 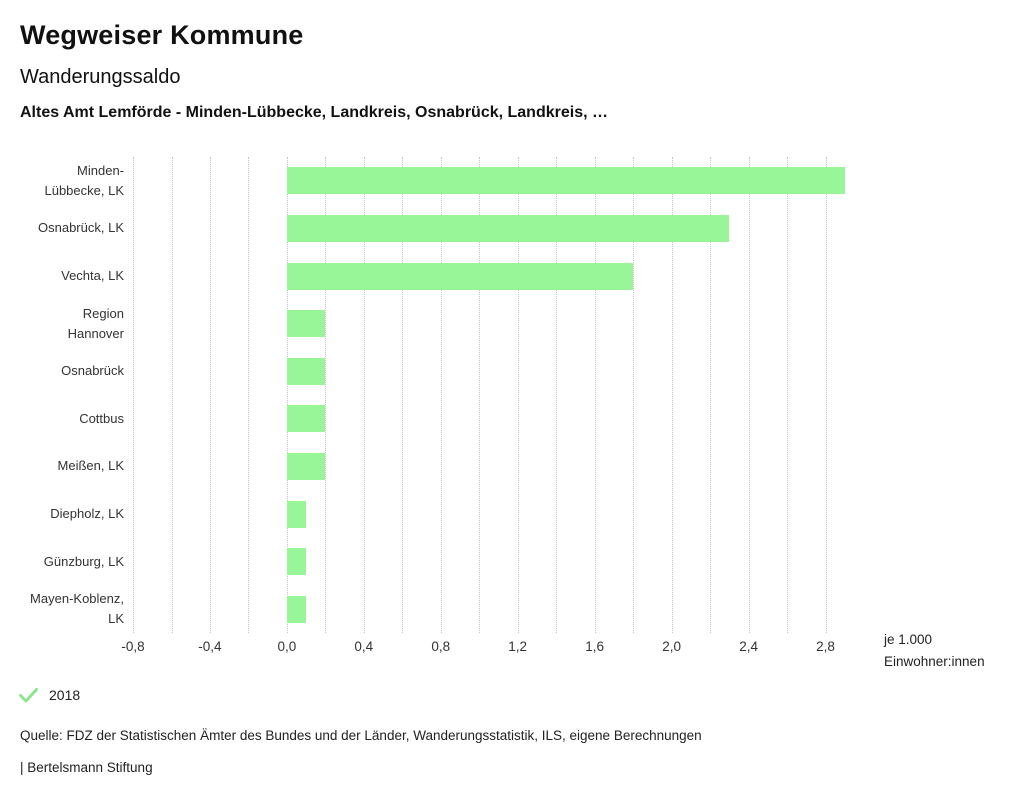 What do you see at coordinates (95, 323) in the screenshot?
I see `y-axis-label: Region Hannover` at bounding box center [95, 323].